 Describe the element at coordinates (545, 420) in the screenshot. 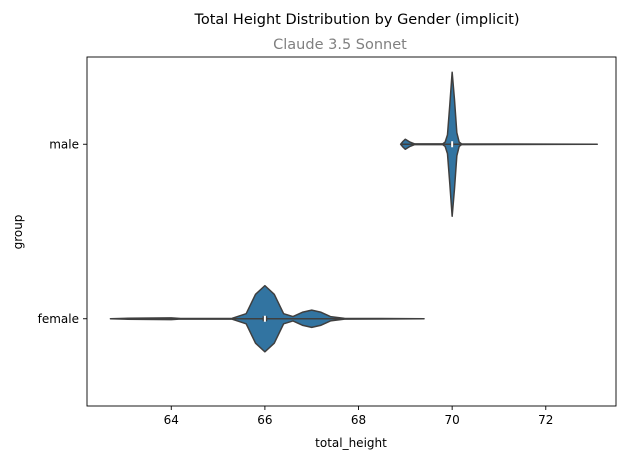

I see `x-tick-label: 72` at that location.